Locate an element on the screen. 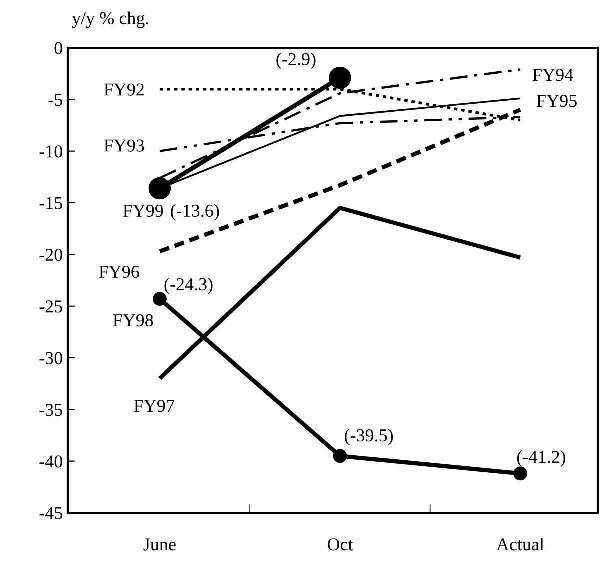 The width and height of the screenshot is (602, 564). y-tick-label: -25 is located at coordinates (51, 306).